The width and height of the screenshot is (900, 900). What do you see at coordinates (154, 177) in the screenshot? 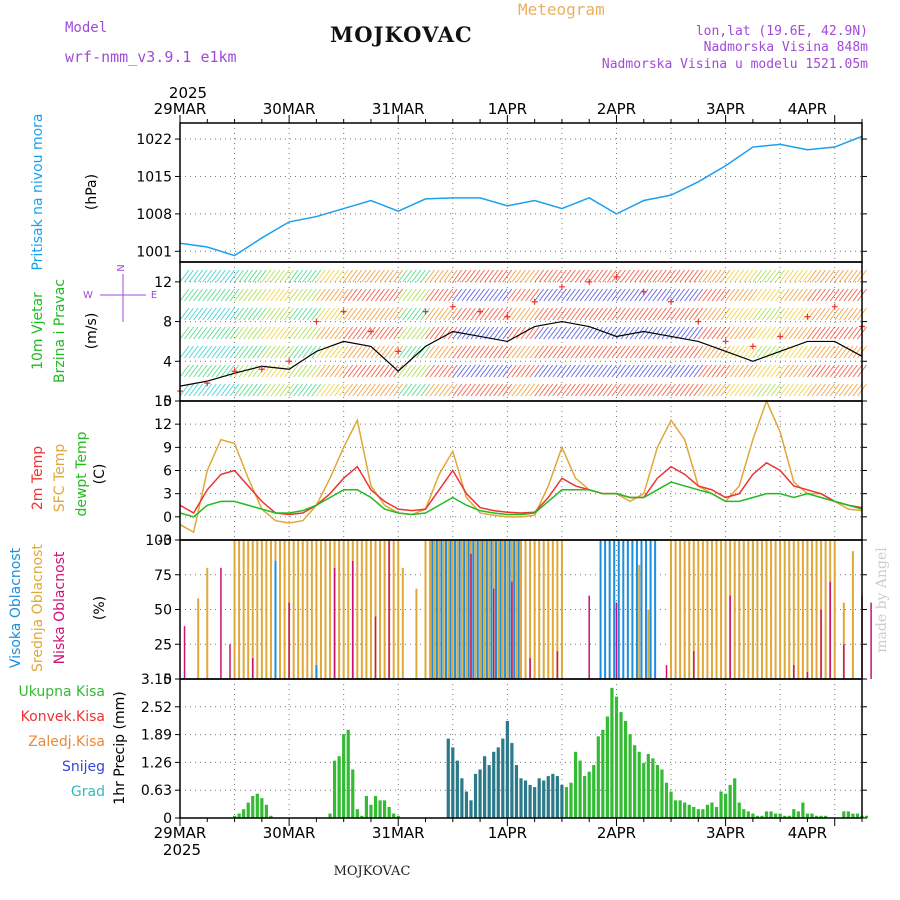
I see `ytick-label: 1015` at bounding box center [154, 177].